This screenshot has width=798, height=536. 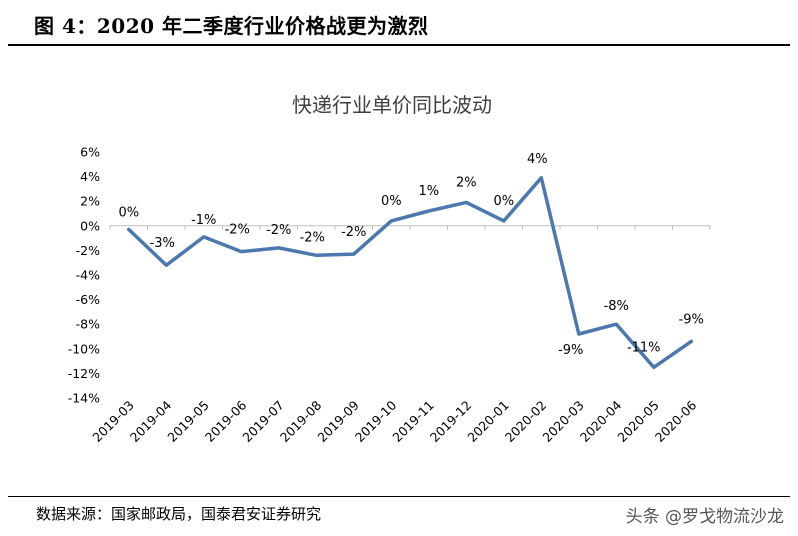 I want to click on x-tick-label: 2020-06, so click(x=676, y=421).